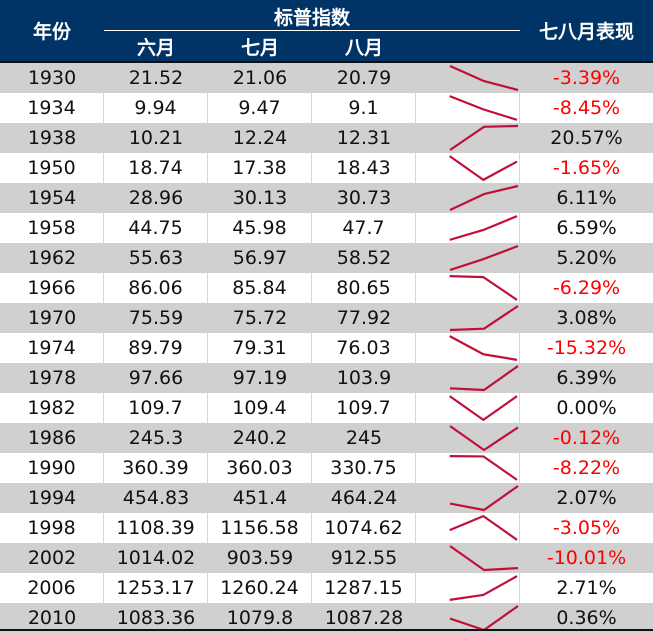 The width and height of the screenshot is (653, 633). What do you see at coordinates (260, 588) in the screenshot?
I see `july-cell: 1260.24` at bounding box center [260, 588].